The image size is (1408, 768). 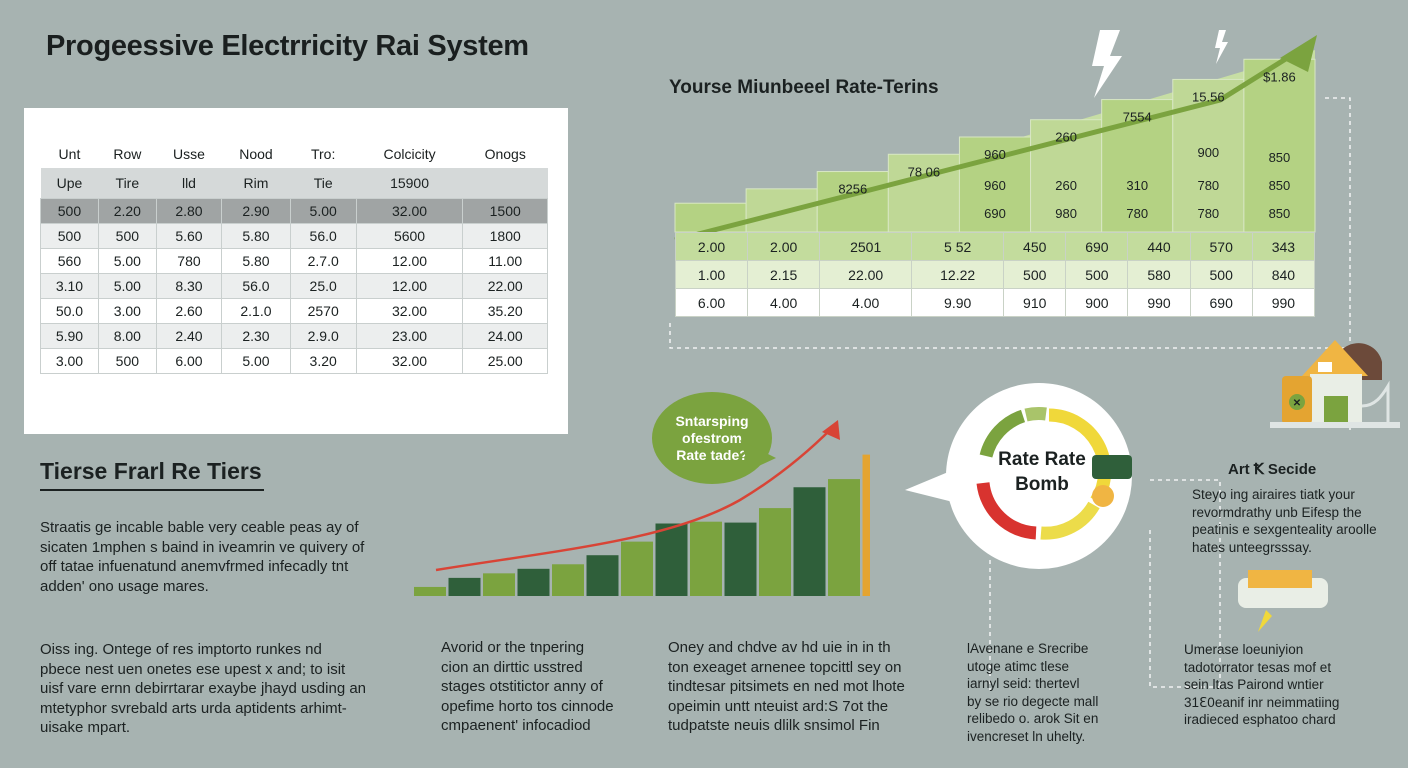 I want to click on rate-gauge, so click(x=1054, y=473).